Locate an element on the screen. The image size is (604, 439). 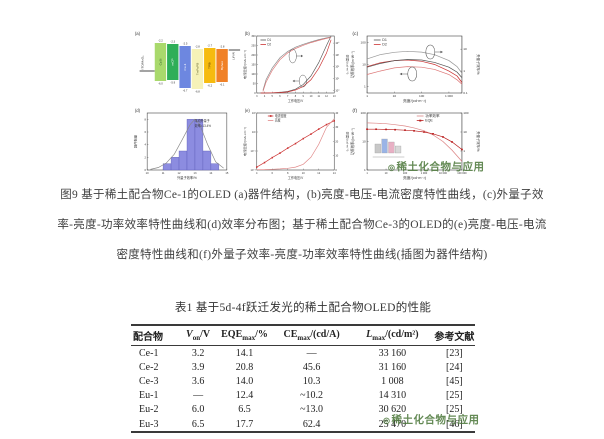
svg-text: 20 is located at coordinates (336, 141).